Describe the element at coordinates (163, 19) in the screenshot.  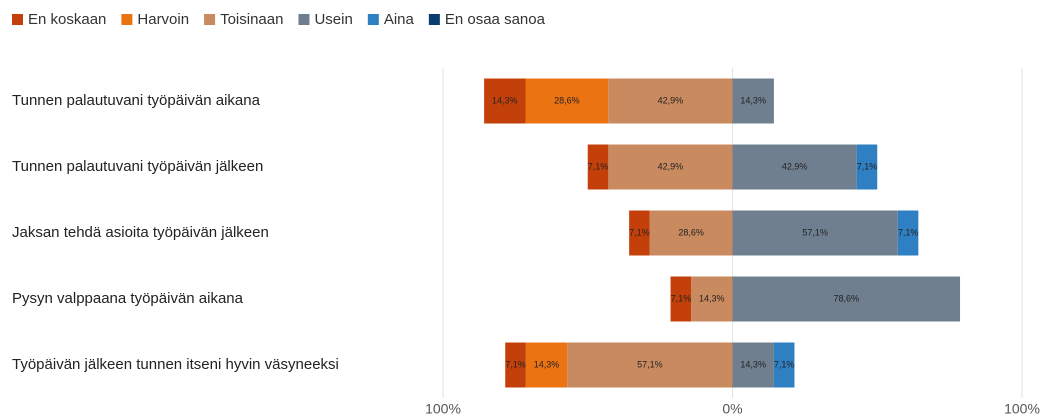
I see `legend-label: Harvoin` at that location.